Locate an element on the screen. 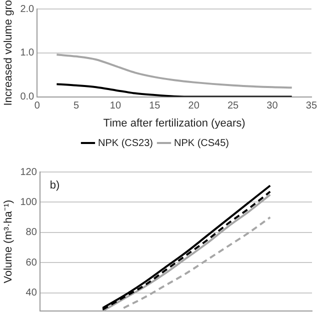 The width and height of the screenshot is (320, 320). x-tick-label: 10 is located at coordinates (116, 106).